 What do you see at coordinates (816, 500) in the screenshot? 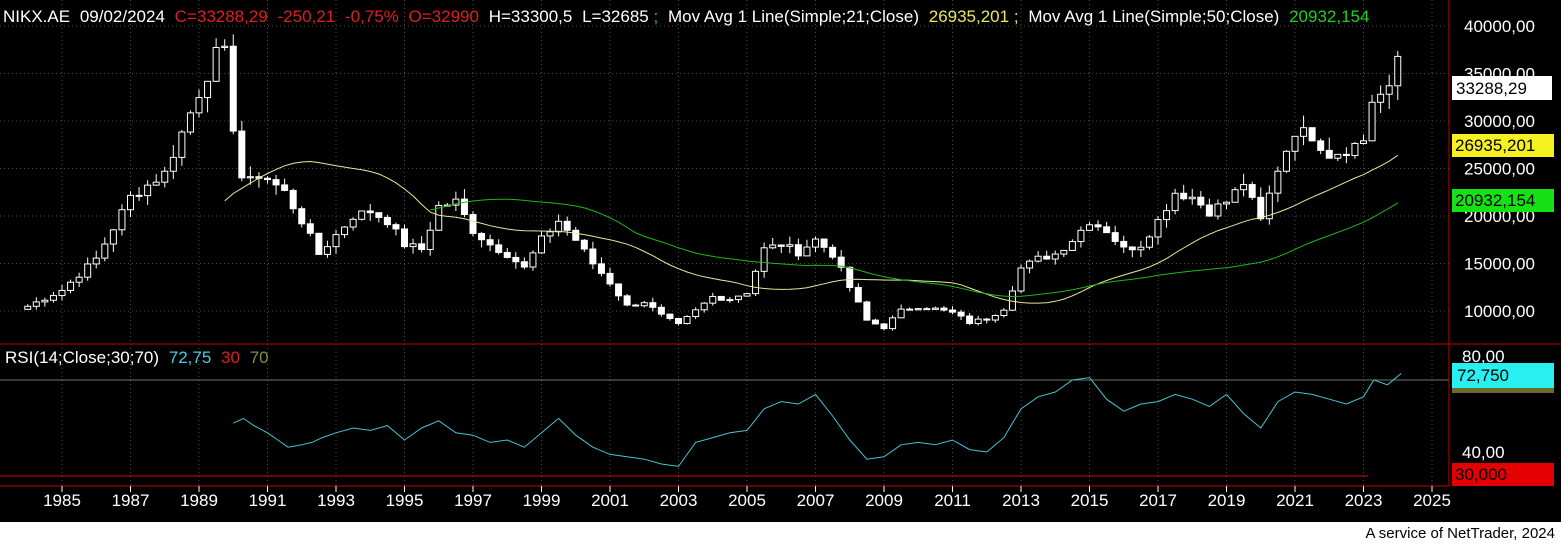
I see `year-tick-label: 2007` at bounding box center [816, 500].